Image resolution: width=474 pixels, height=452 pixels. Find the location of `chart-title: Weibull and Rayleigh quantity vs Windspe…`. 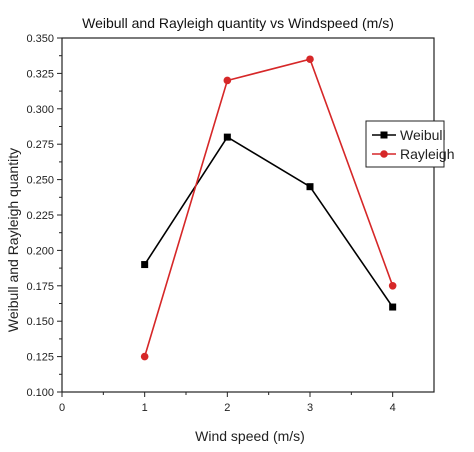

chart-title: Weibull and Rayleigh quantity vs Windspe… is located at coordinates (238, 23).